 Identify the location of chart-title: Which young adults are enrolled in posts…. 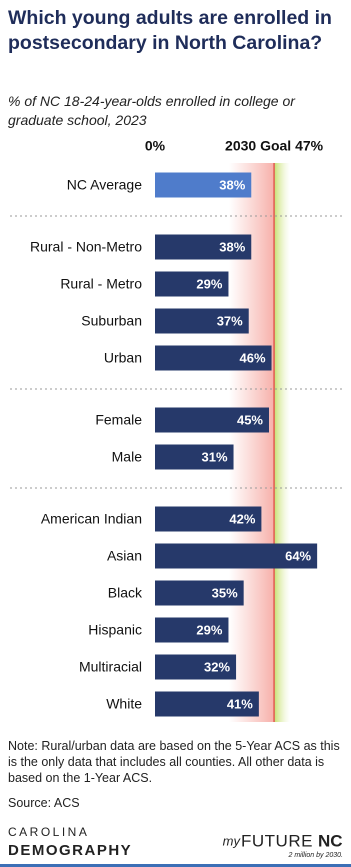
(170, 30).